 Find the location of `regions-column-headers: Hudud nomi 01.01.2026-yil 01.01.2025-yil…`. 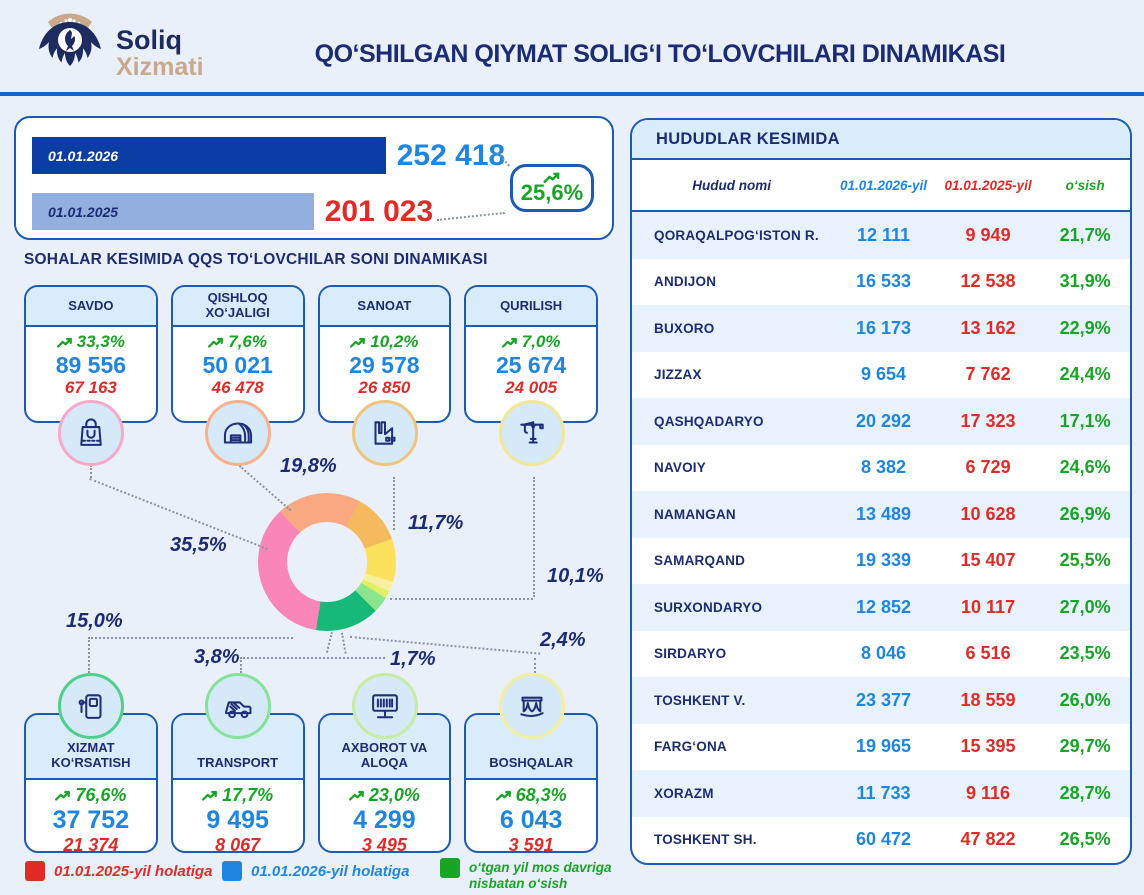

regions-column-headers: Hudud nomi 01.01.2026-yil 01.01.2025-yil… is located at coordinates (881, 186).